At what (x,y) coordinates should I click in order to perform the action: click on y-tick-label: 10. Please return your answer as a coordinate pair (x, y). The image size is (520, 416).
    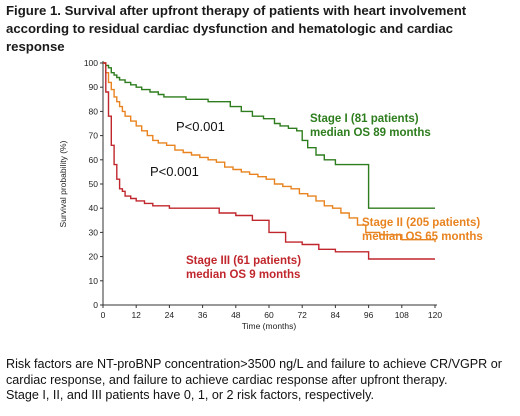
    Looking at the image, I should click on (94, 281).